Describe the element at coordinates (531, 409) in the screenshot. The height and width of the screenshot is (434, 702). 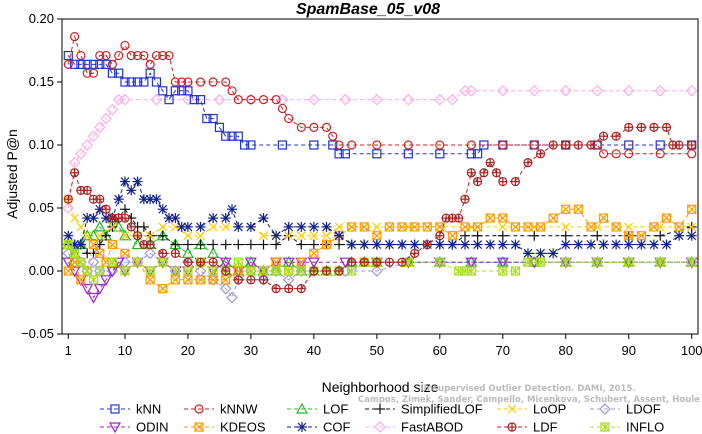
I see `legend-item-loop: LoOP` at that location.